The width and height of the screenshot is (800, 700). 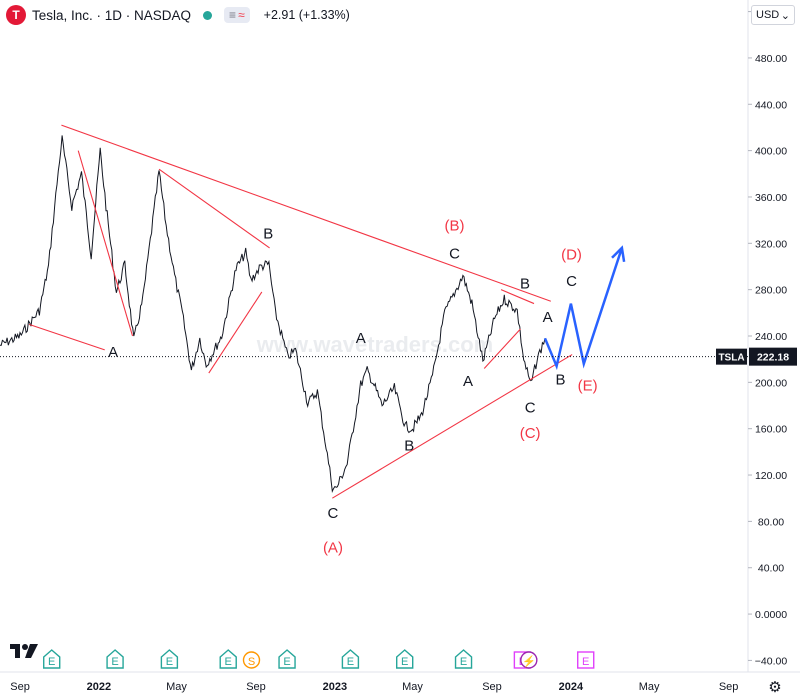 I want to click on y-tick-label: 440.00, so click(x=771, y=105).